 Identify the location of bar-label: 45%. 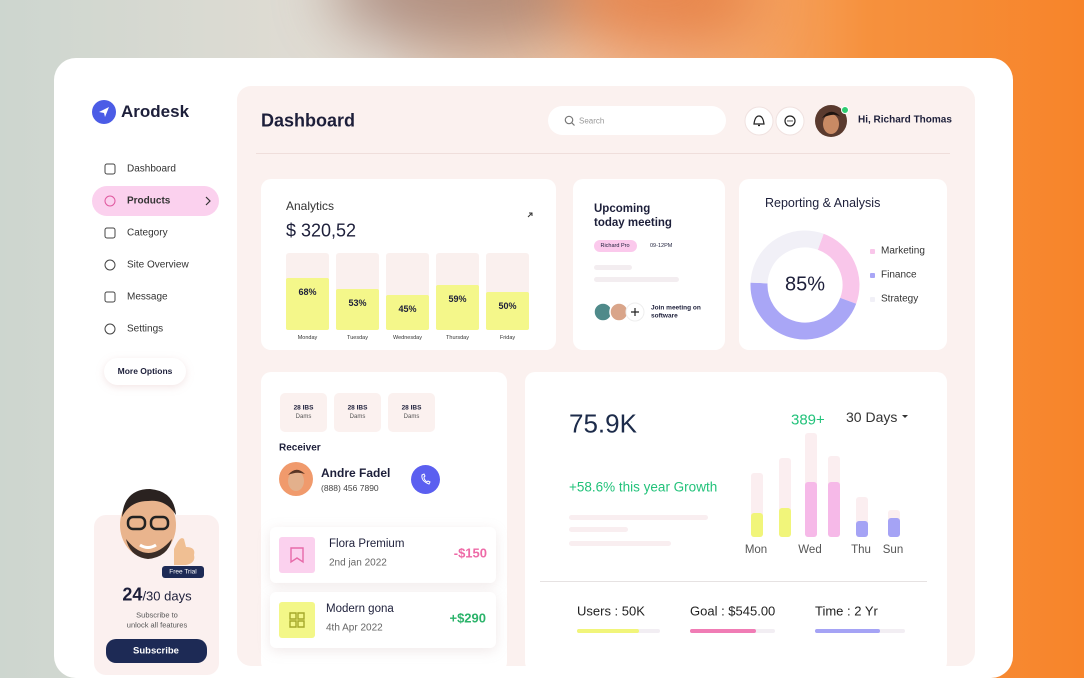
(407, 309).